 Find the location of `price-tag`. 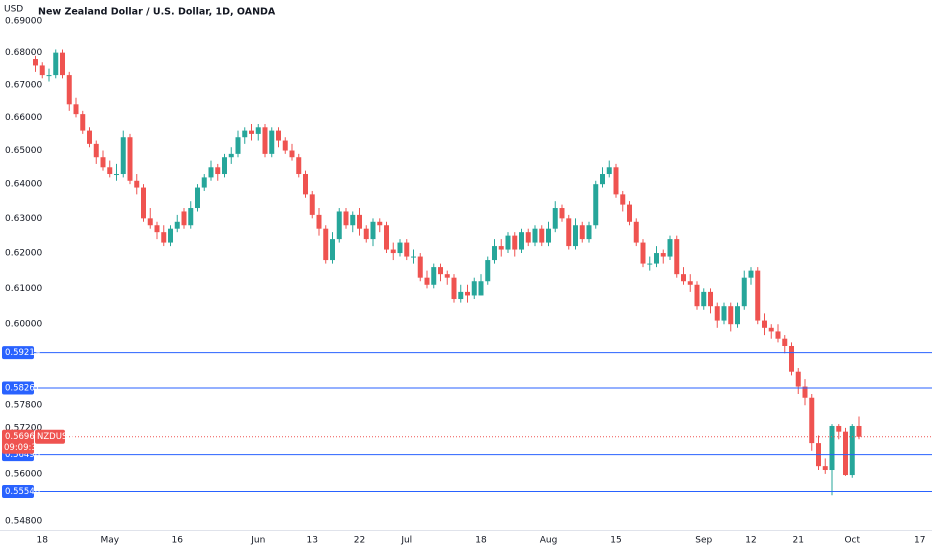

price-tag is located at coordinates (18, 388).